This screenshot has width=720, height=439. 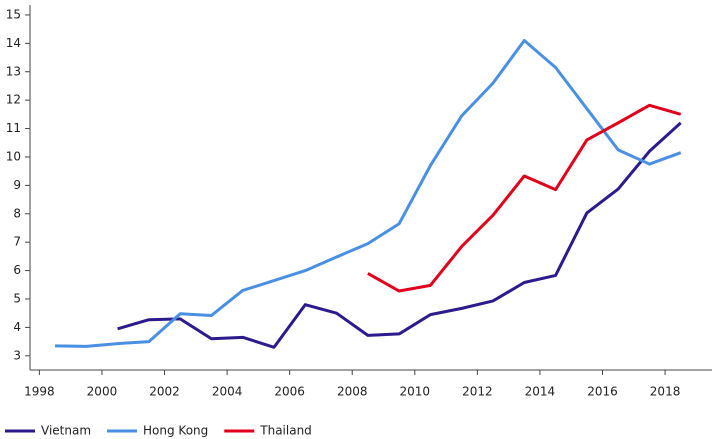 I want to click on legend-label: Vietnam, so click(x=66, y=431).